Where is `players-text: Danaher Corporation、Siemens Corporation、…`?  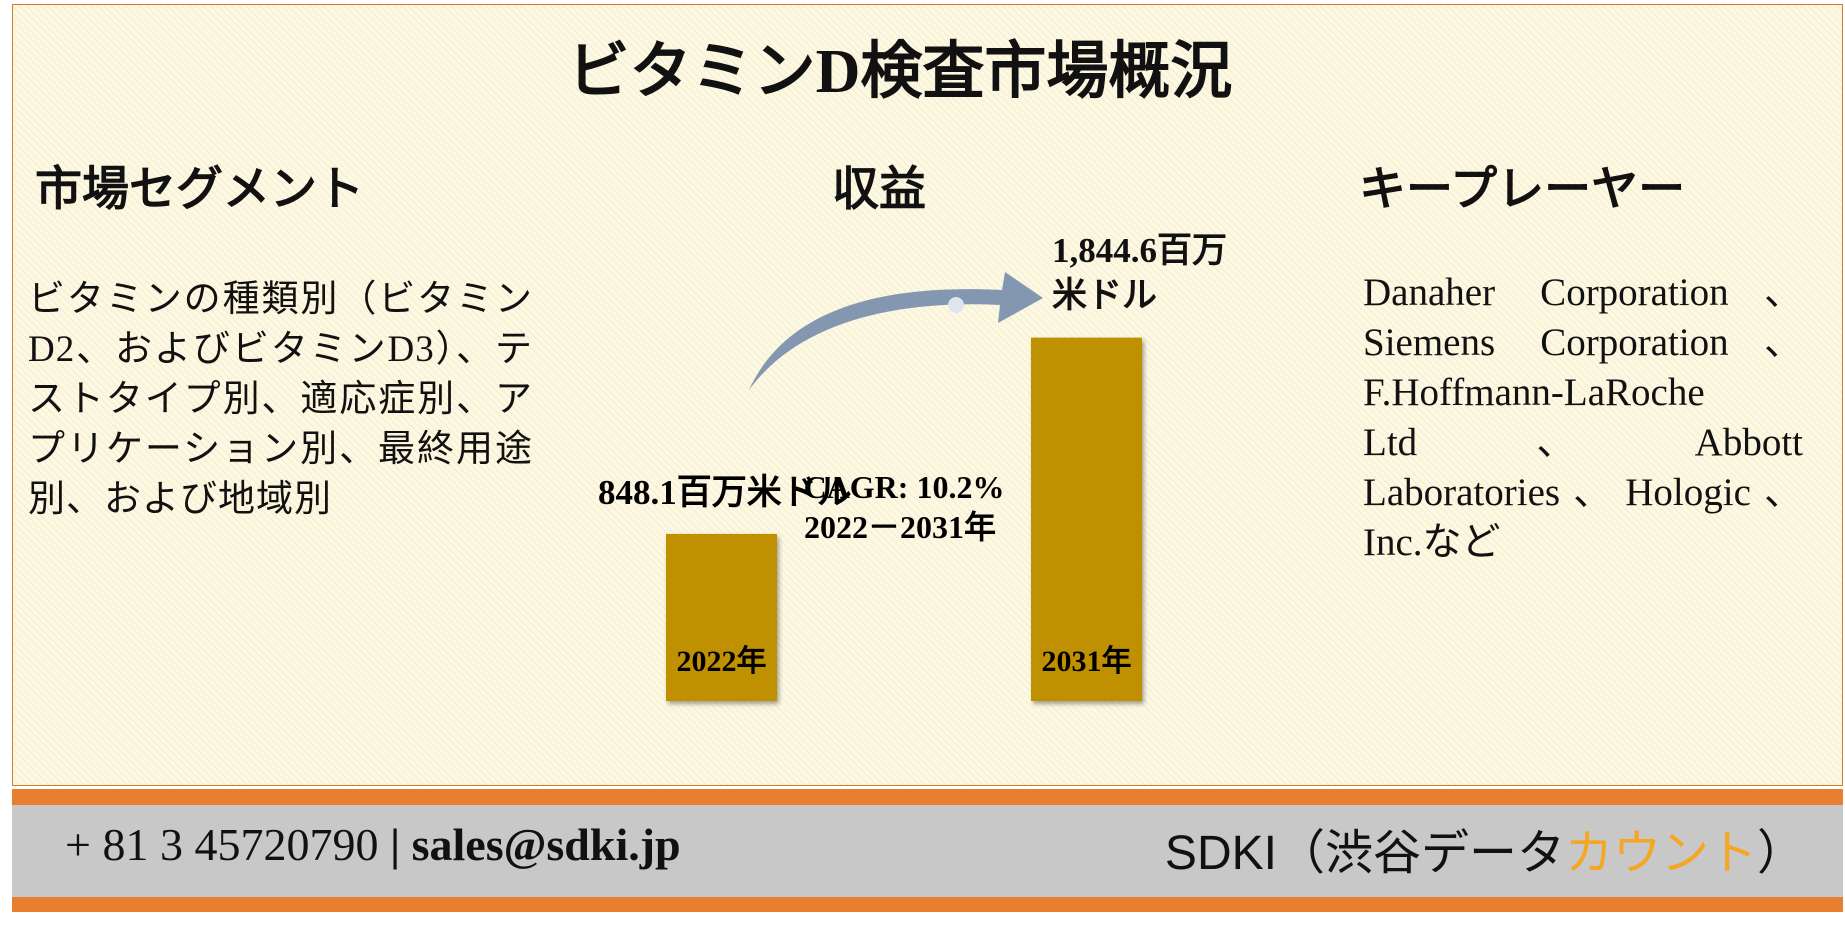 players-text: Danaher Corporation、Siemens Corporation、… is located at coordinates (1583, 417).